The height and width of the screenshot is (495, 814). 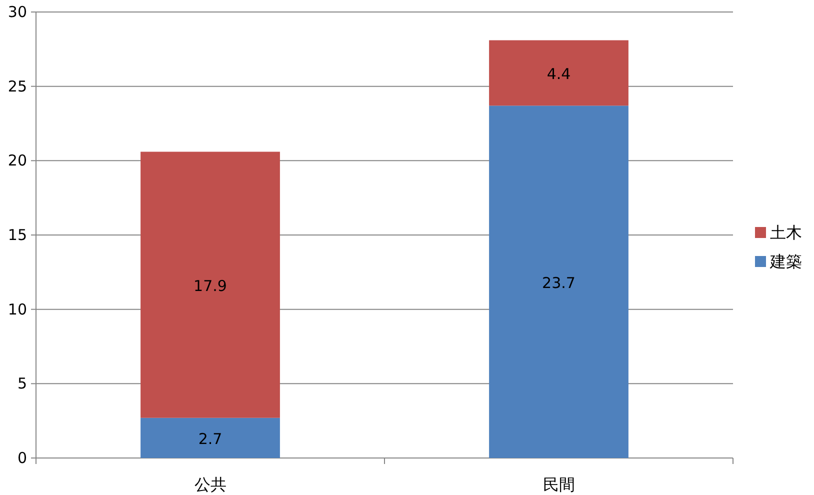 I want to click on y-tick-label: 20, so click(x=17, y=161).